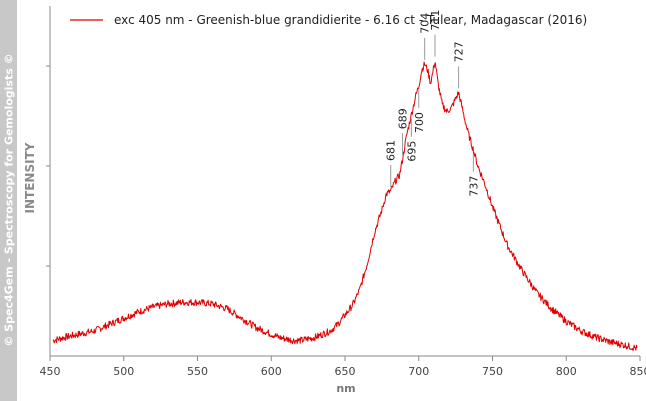 The height and width of the screenshot is (401, 646). Describe the element at coordinates (492, 371) in the screenshot. I see `x-tick-label: 750` at that location.